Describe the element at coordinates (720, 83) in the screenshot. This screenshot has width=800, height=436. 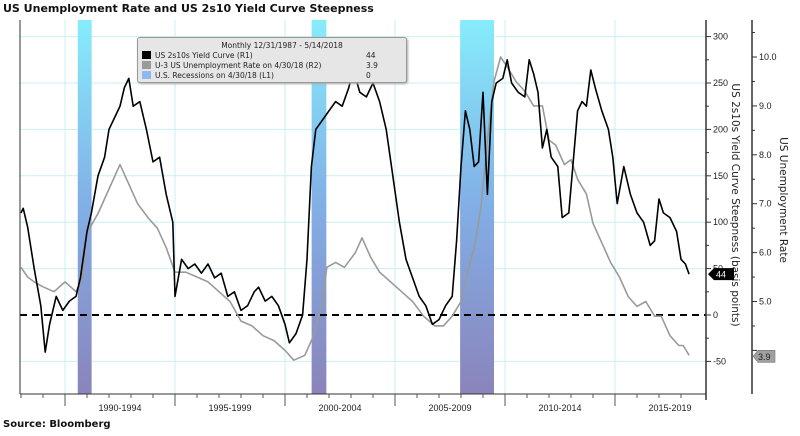
I see `y1-tick-label: 250` at that location.